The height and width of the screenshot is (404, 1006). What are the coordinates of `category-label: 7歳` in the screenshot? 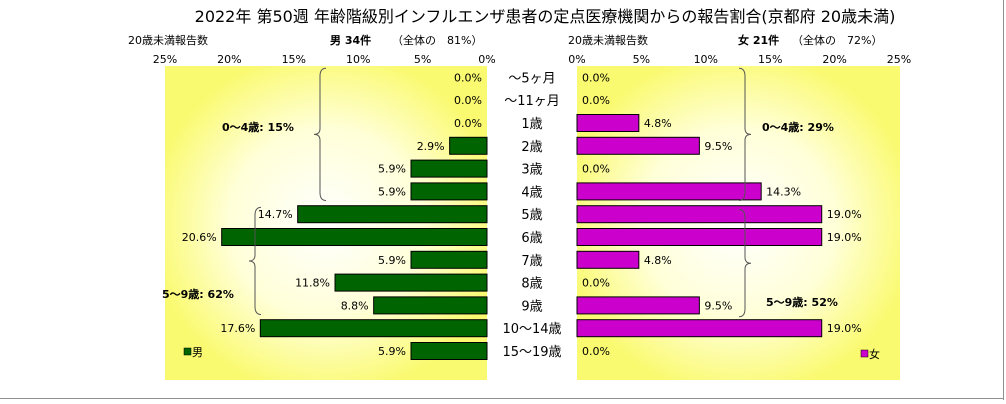 It's located at (531, 261).